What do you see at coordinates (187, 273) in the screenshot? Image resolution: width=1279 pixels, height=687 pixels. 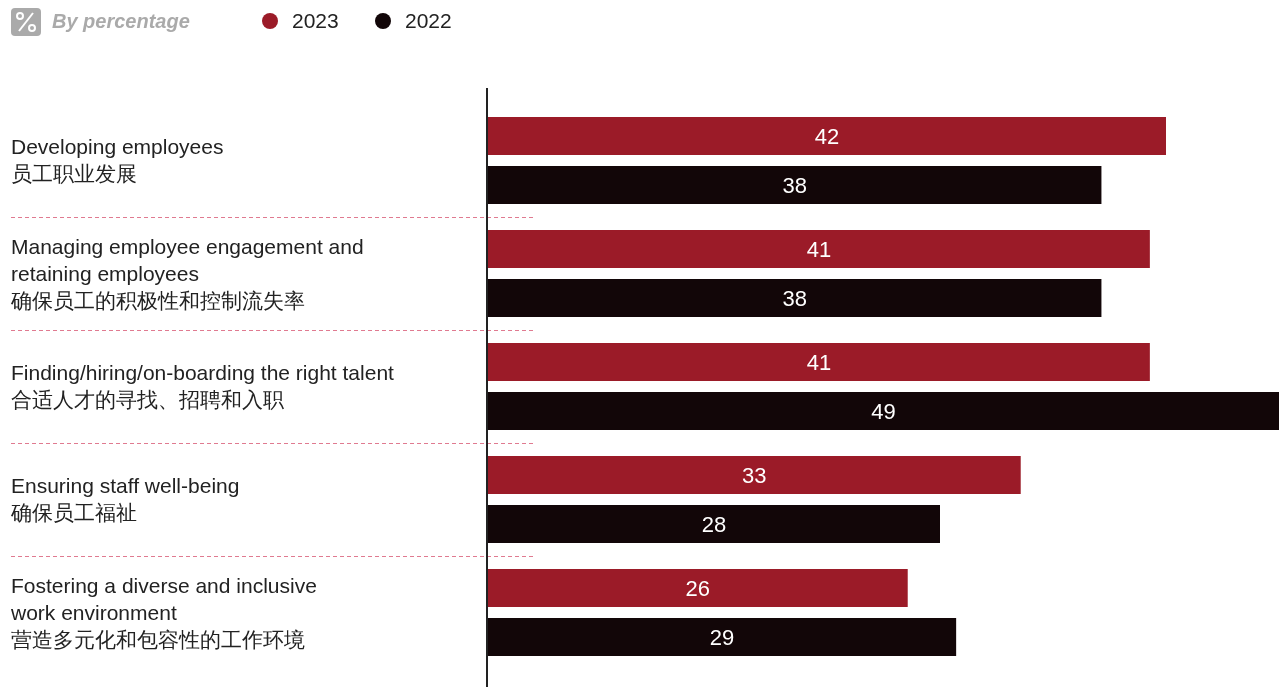 I see `y-tick-label: Managing employee engagement and retaining employees 确保员工的积极性和控制流失率` at bounding box center [187, 273].